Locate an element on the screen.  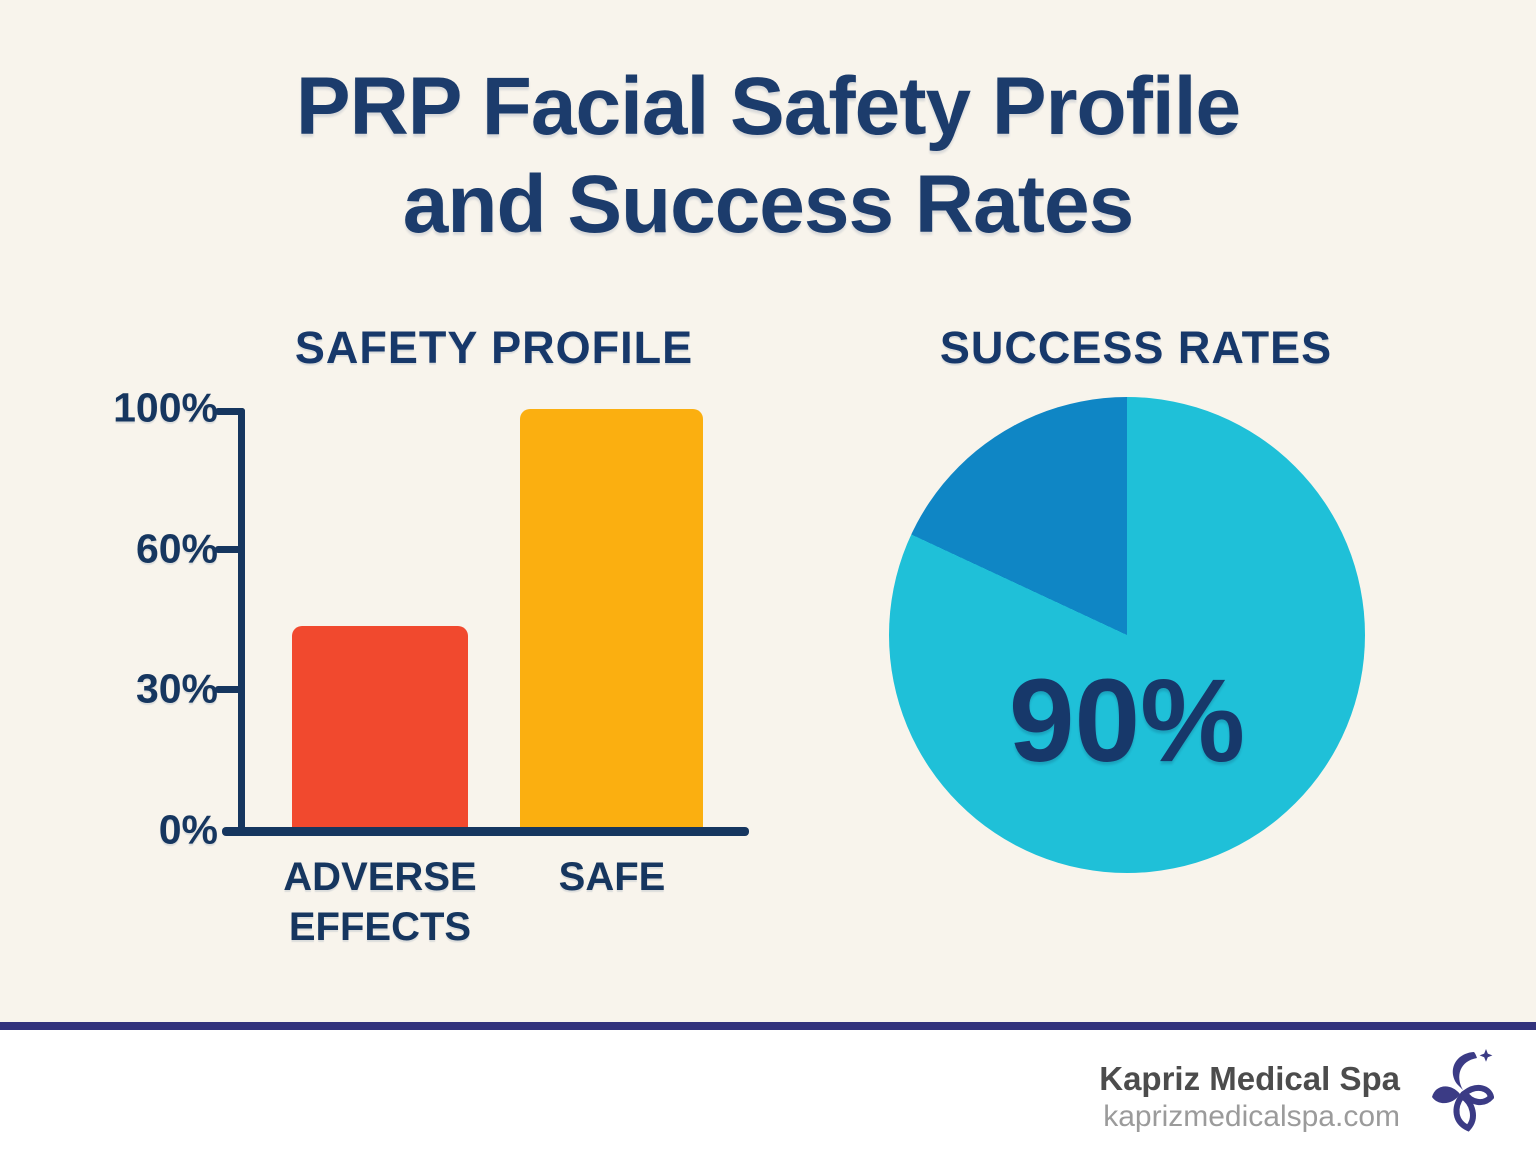
bar-label-safe: SAFE is located at coordinates (612, 877).